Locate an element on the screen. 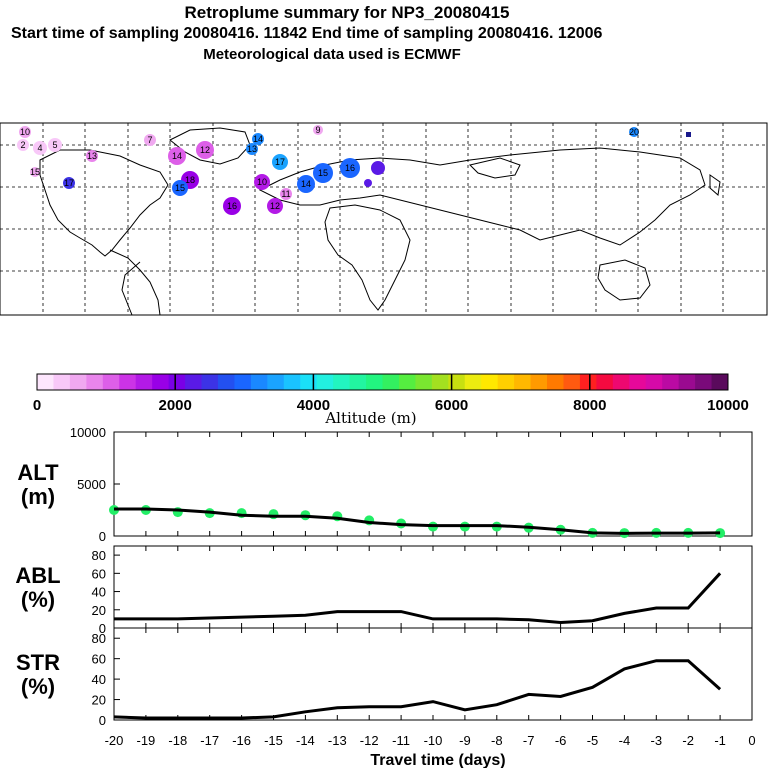  colorbar-label: Altitude (m) is located at coordinates (370, 418).